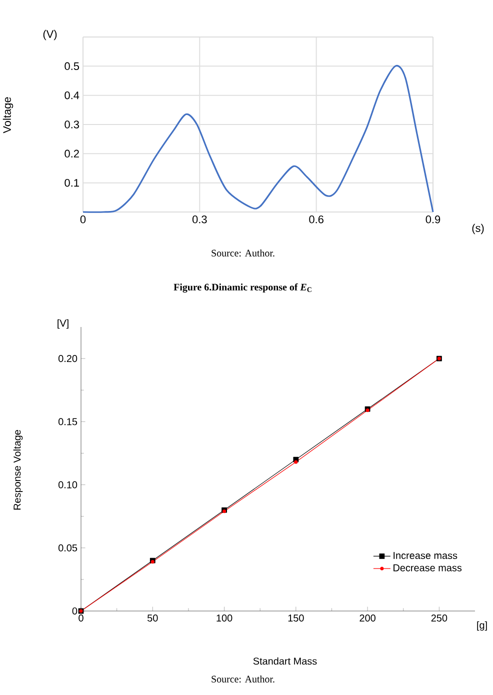 Image resolution: width=493 pixels, height=695 pixels. I want to click on x-axis-title: Standart Mass, so click(285, 661).